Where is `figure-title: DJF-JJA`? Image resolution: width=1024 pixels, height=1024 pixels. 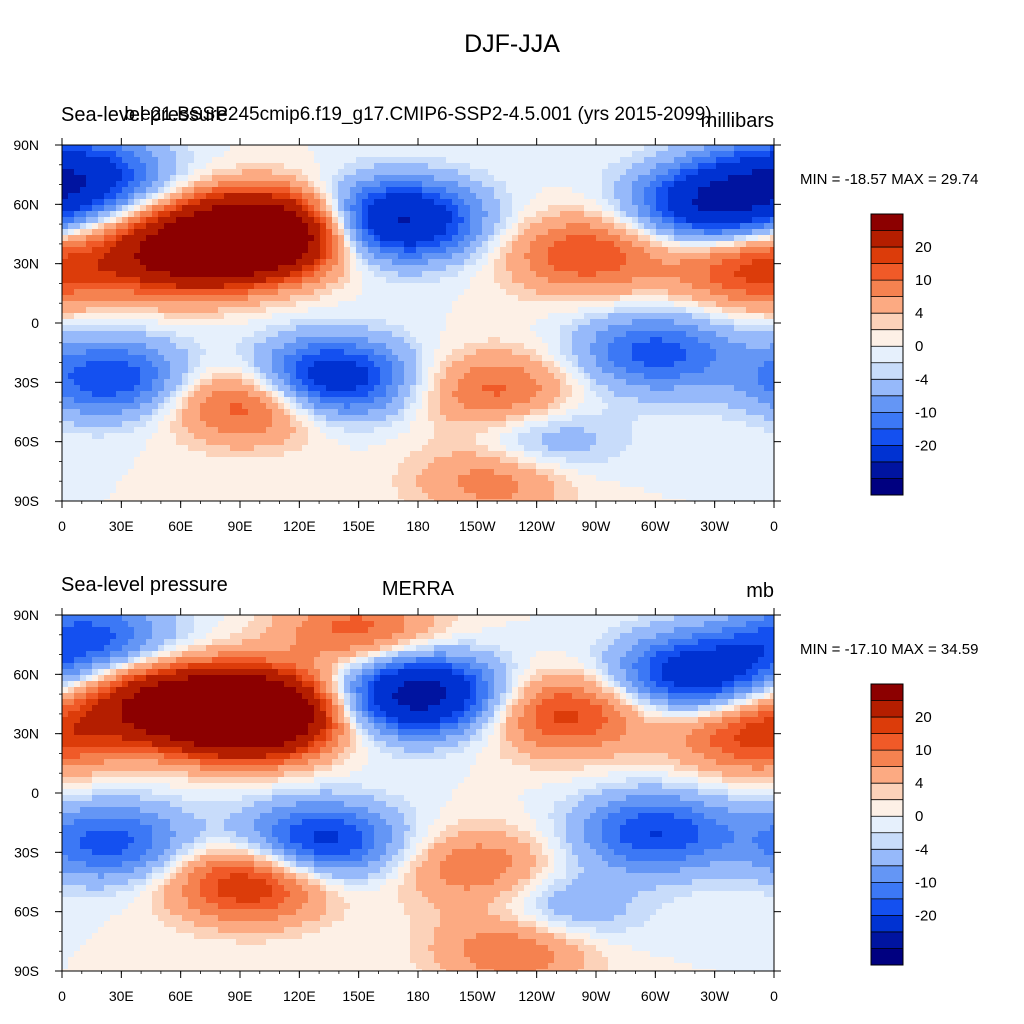 figure-title: DJF-JJA is located at coordinates (512, 44).